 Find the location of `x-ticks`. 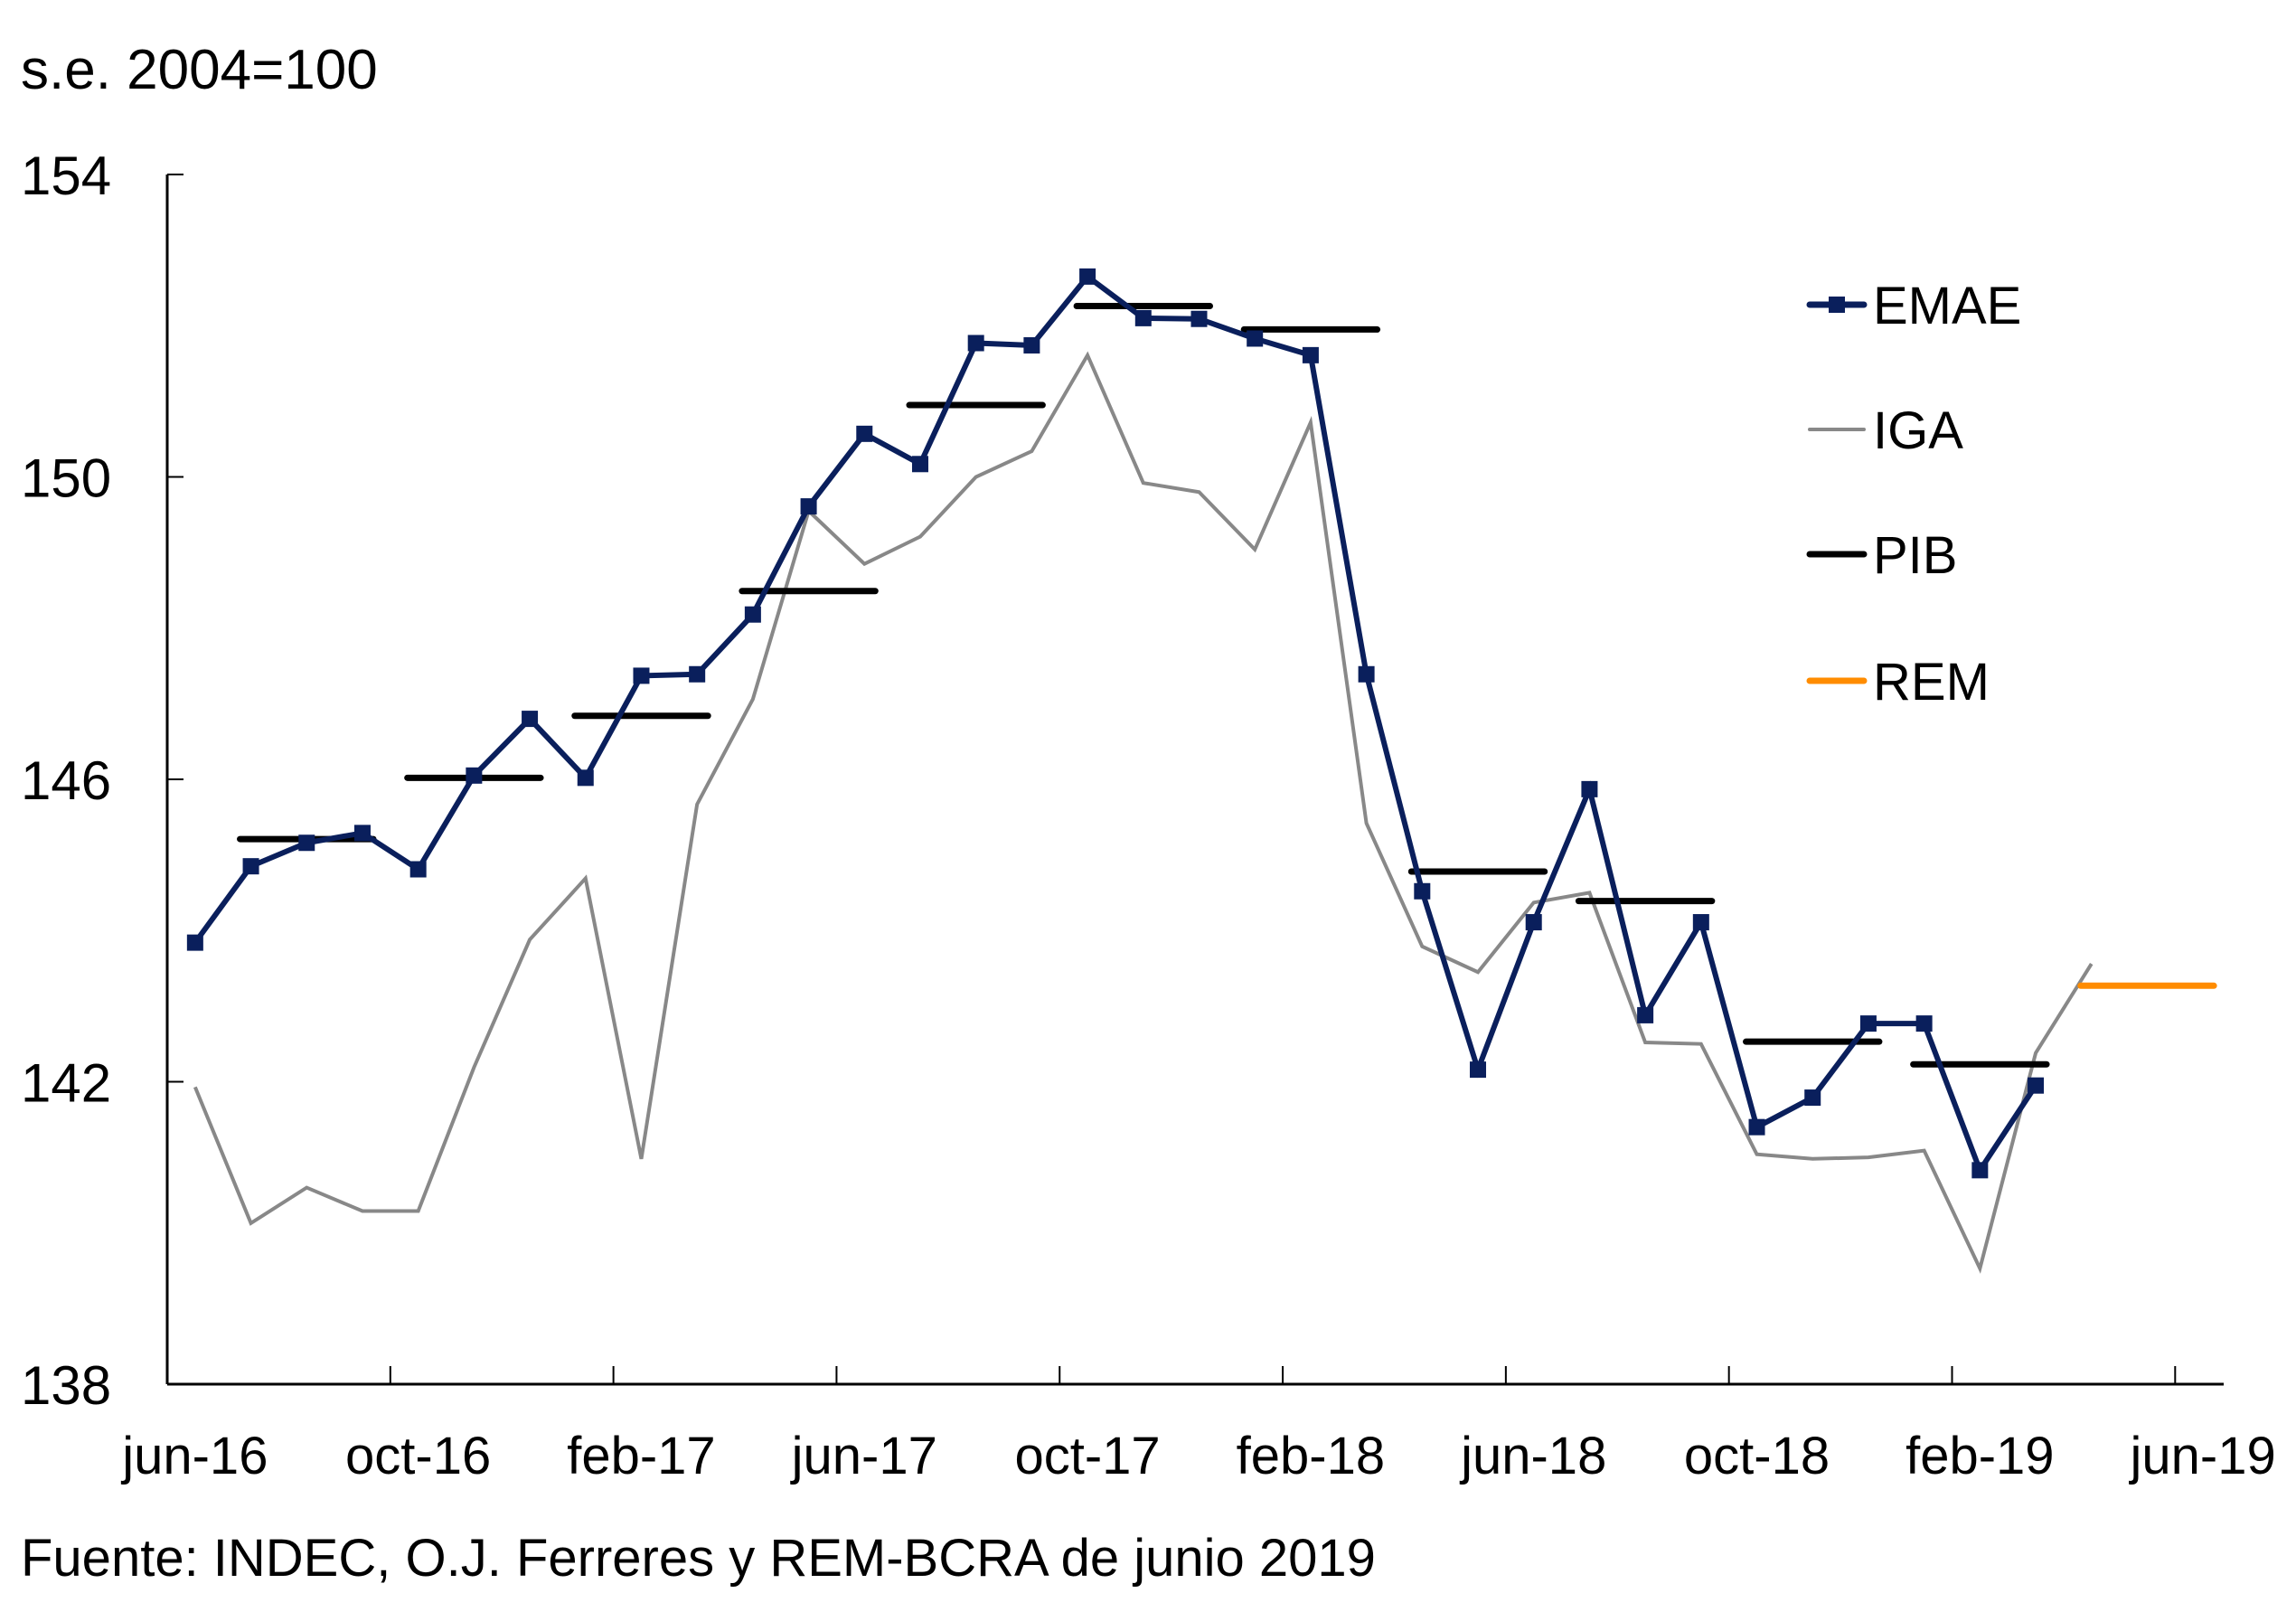

x-ticks is located at coordinates (1283, 1375).